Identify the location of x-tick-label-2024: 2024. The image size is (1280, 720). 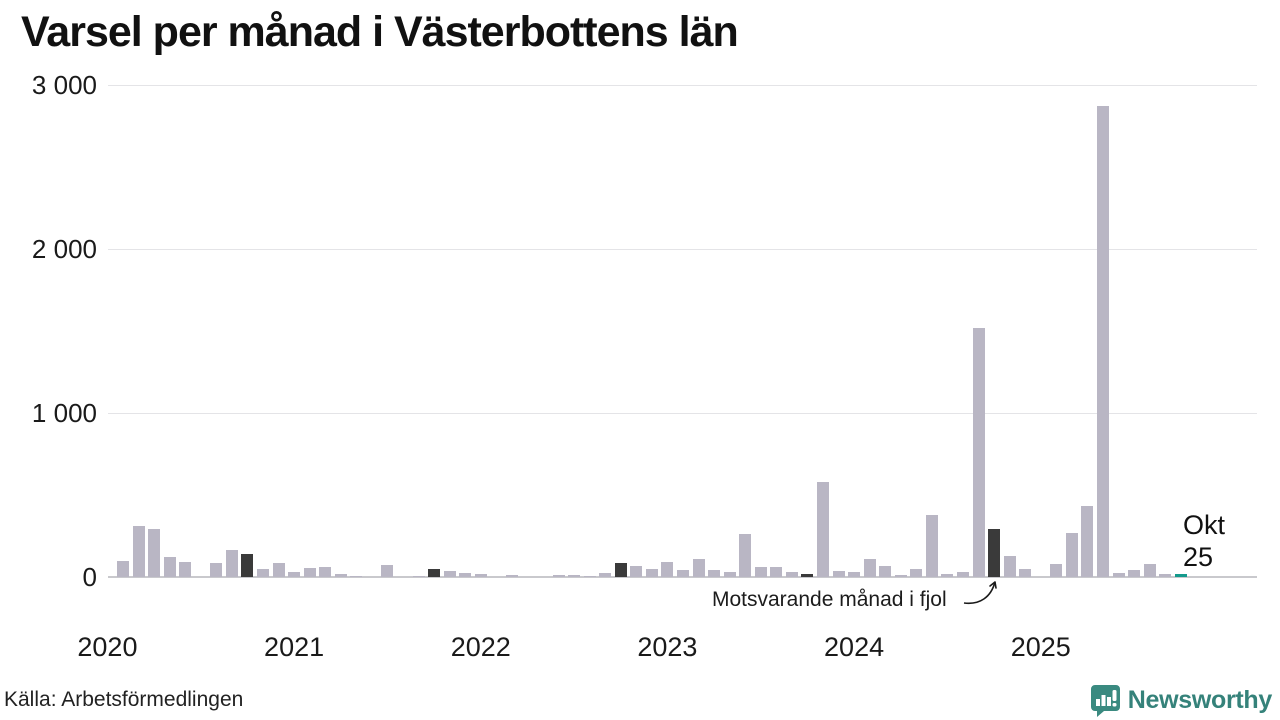
(854, 647).